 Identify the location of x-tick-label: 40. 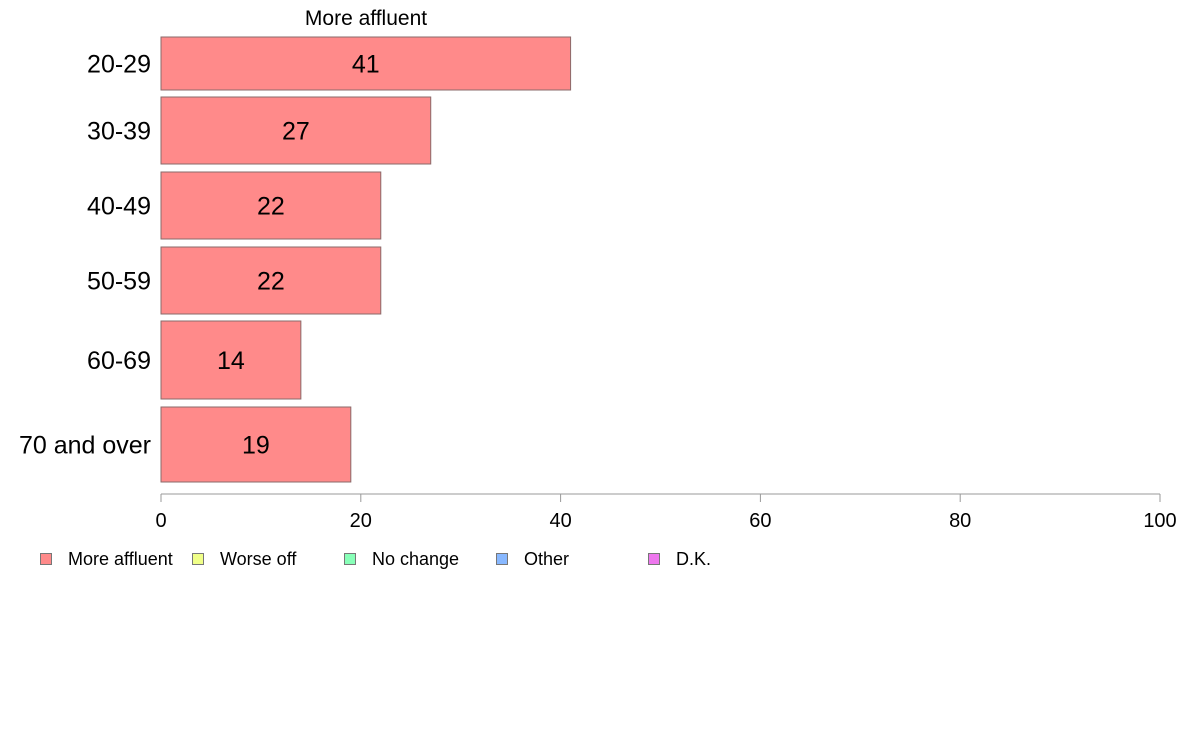
(560, 521).